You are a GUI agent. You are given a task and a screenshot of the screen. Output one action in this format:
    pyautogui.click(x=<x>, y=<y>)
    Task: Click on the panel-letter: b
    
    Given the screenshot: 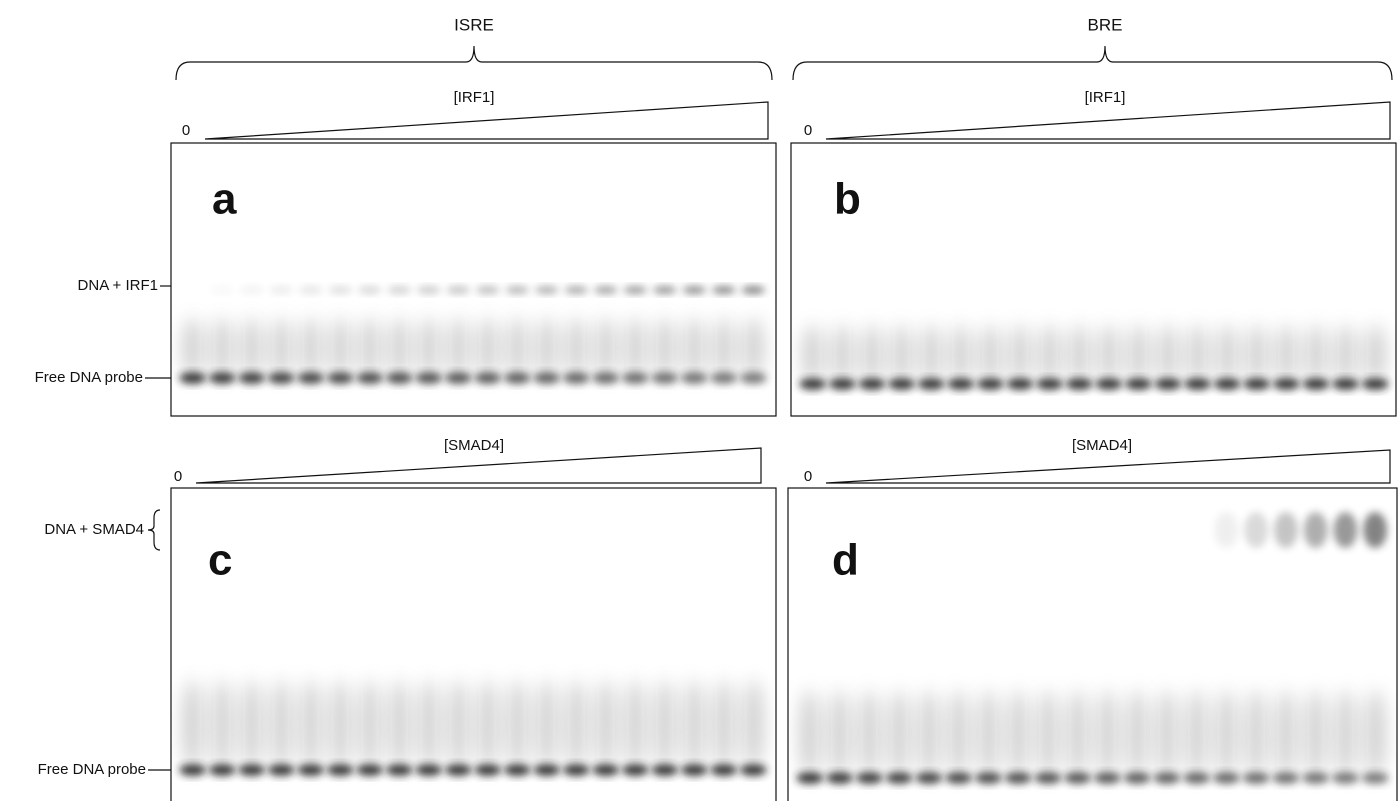 What is the action you would take?
    pyautogui.click(x=847, y=199)
    